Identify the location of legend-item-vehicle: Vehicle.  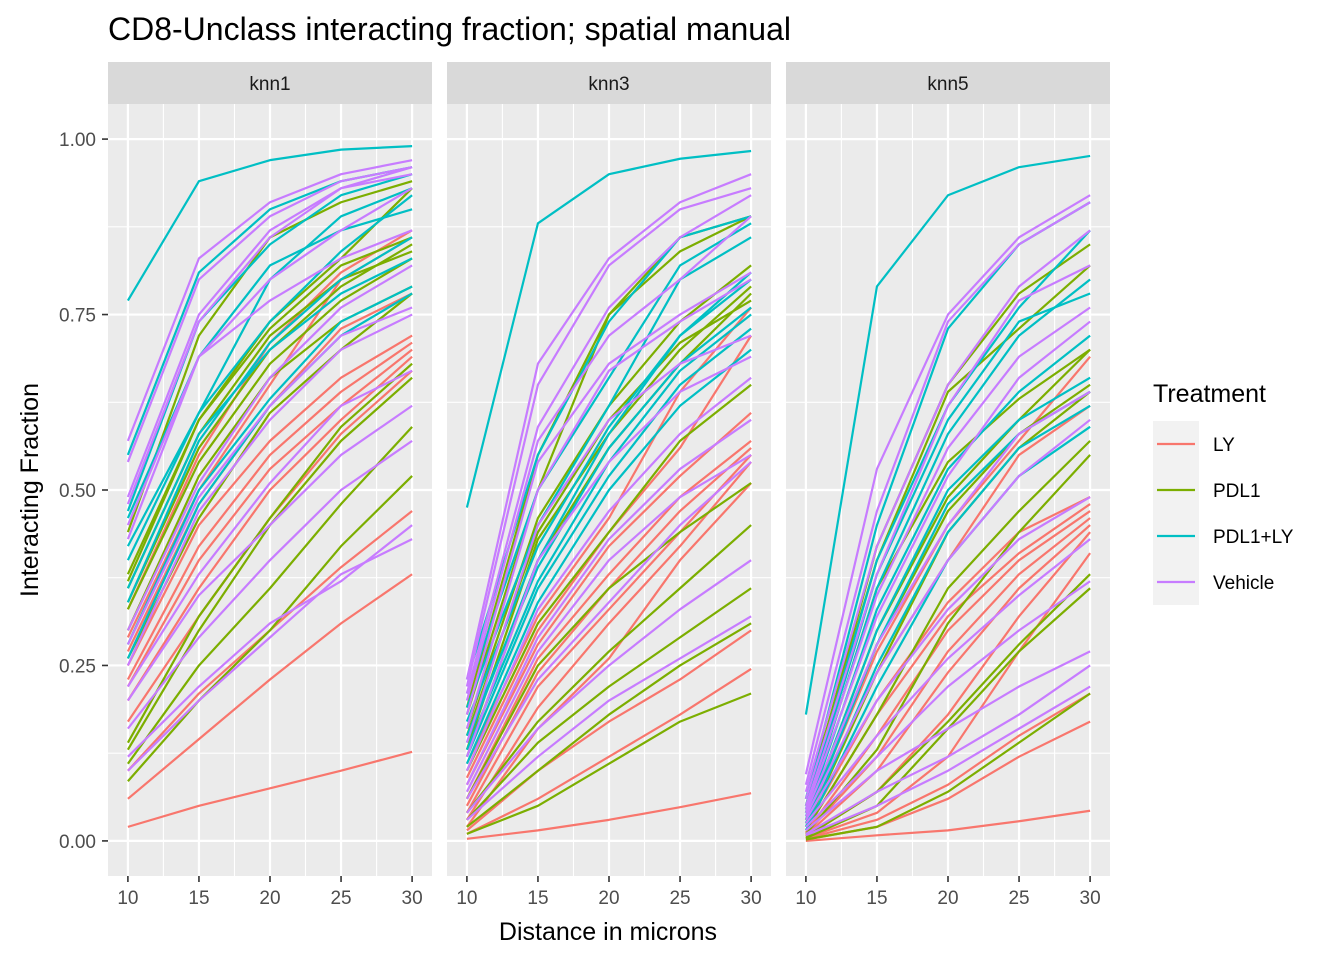
(1213, 582).